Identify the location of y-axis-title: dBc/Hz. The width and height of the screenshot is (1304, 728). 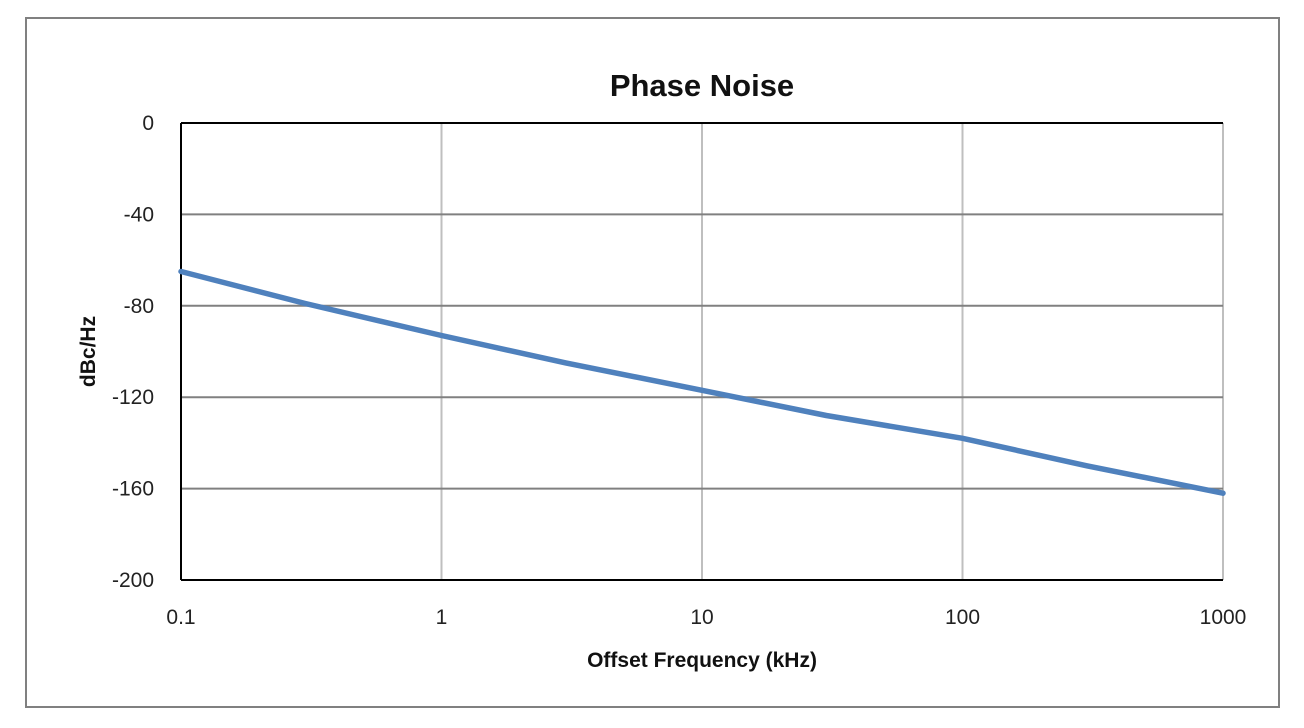
(88, 351).